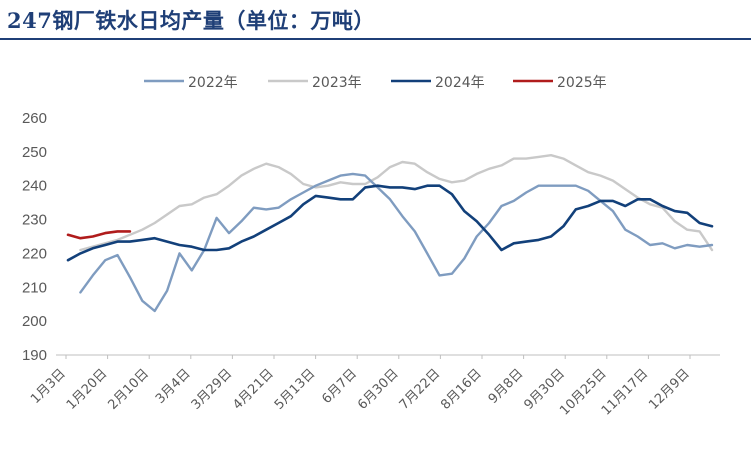  Describe the element at coordinates (34, 118) in the screenshot. I see `y-tick-label: 260` at that location.